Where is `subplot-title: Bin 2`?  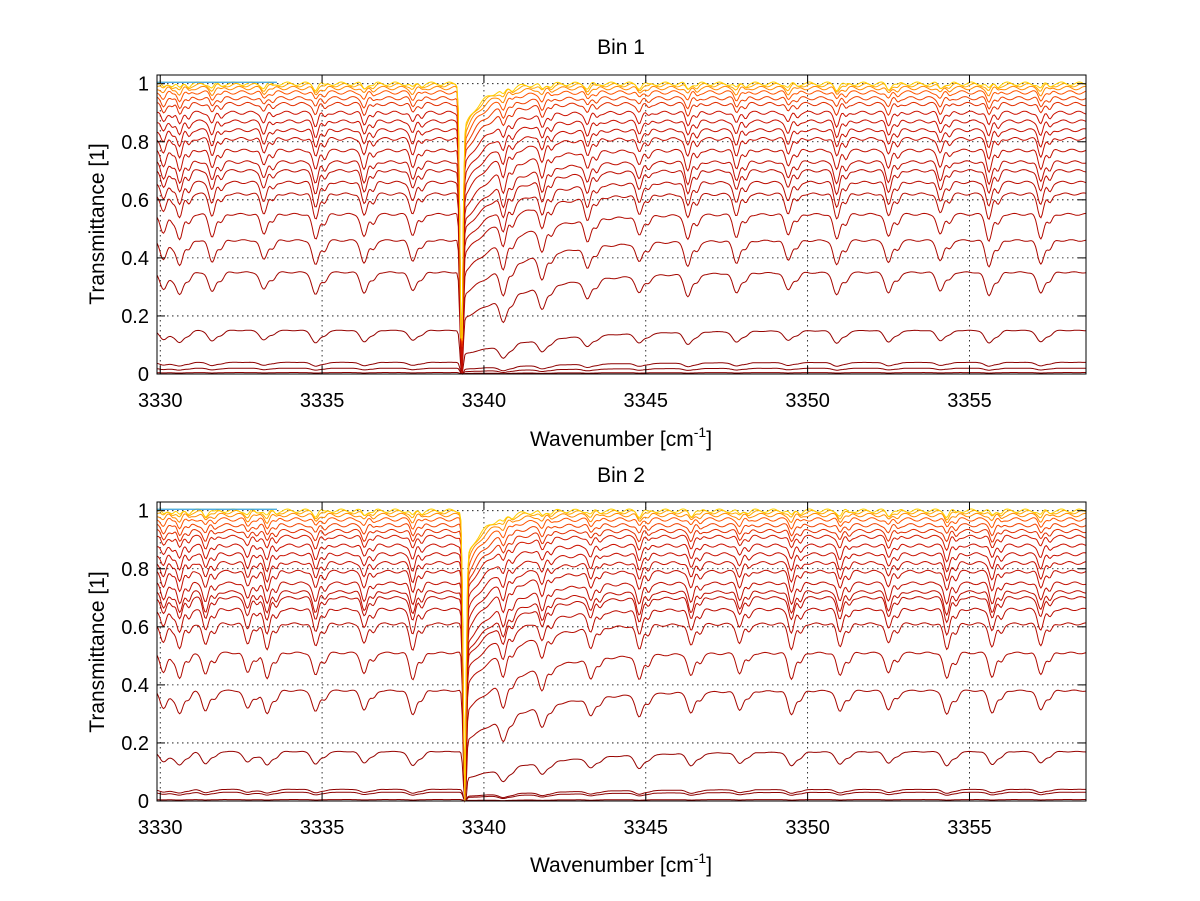 subplot-title: Bin 2 is located at coordinates (621, 475).